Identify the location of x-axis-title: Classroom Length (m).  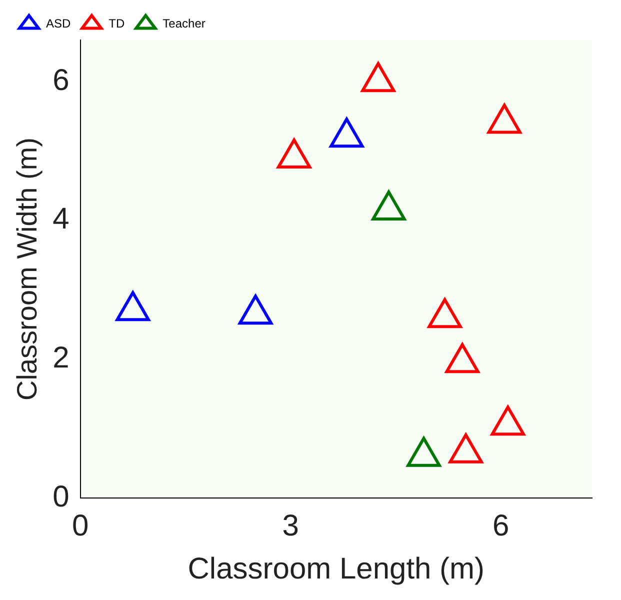
(336, 569).